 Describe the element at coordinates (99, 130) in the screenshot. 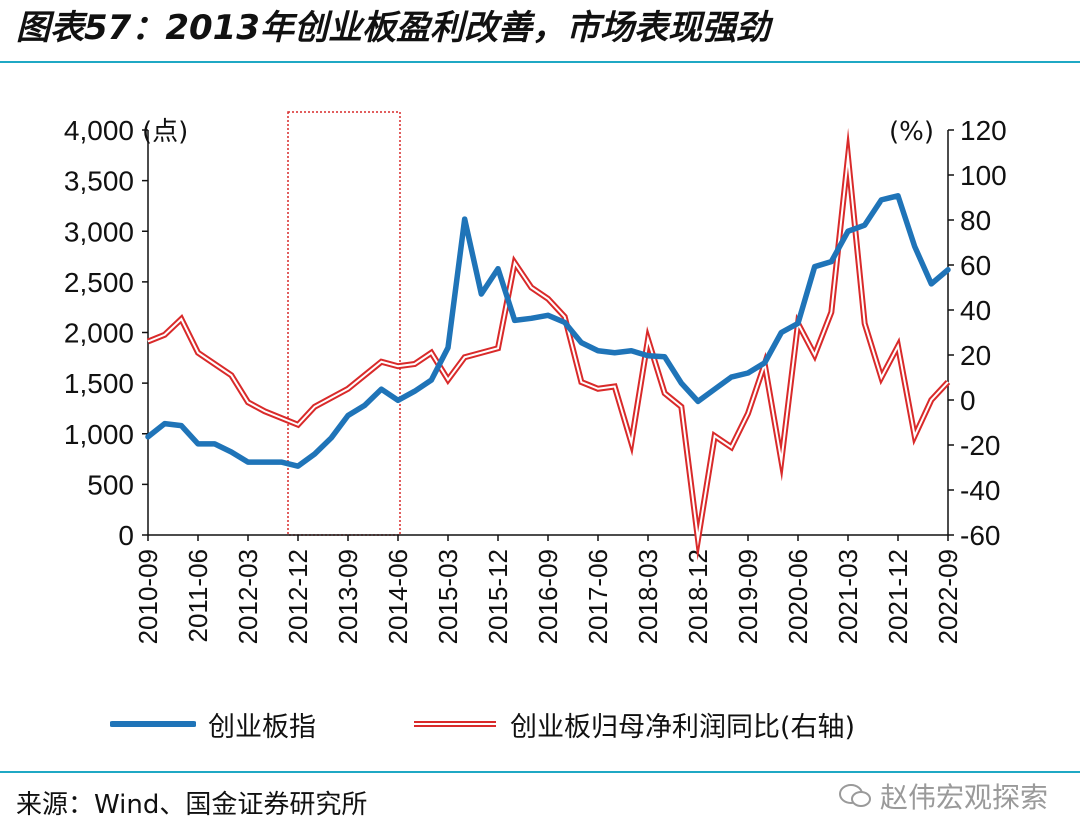

I see `left-tick-label: 4,000` at that location.